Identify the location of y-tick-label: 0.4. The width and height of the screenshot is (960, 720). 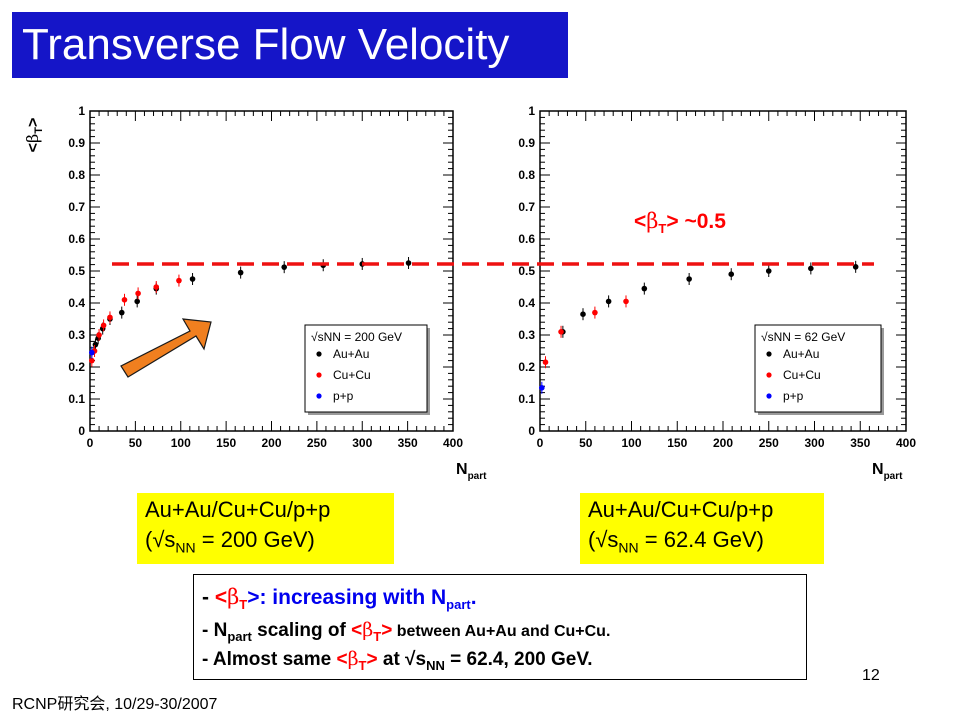
(526, 303).